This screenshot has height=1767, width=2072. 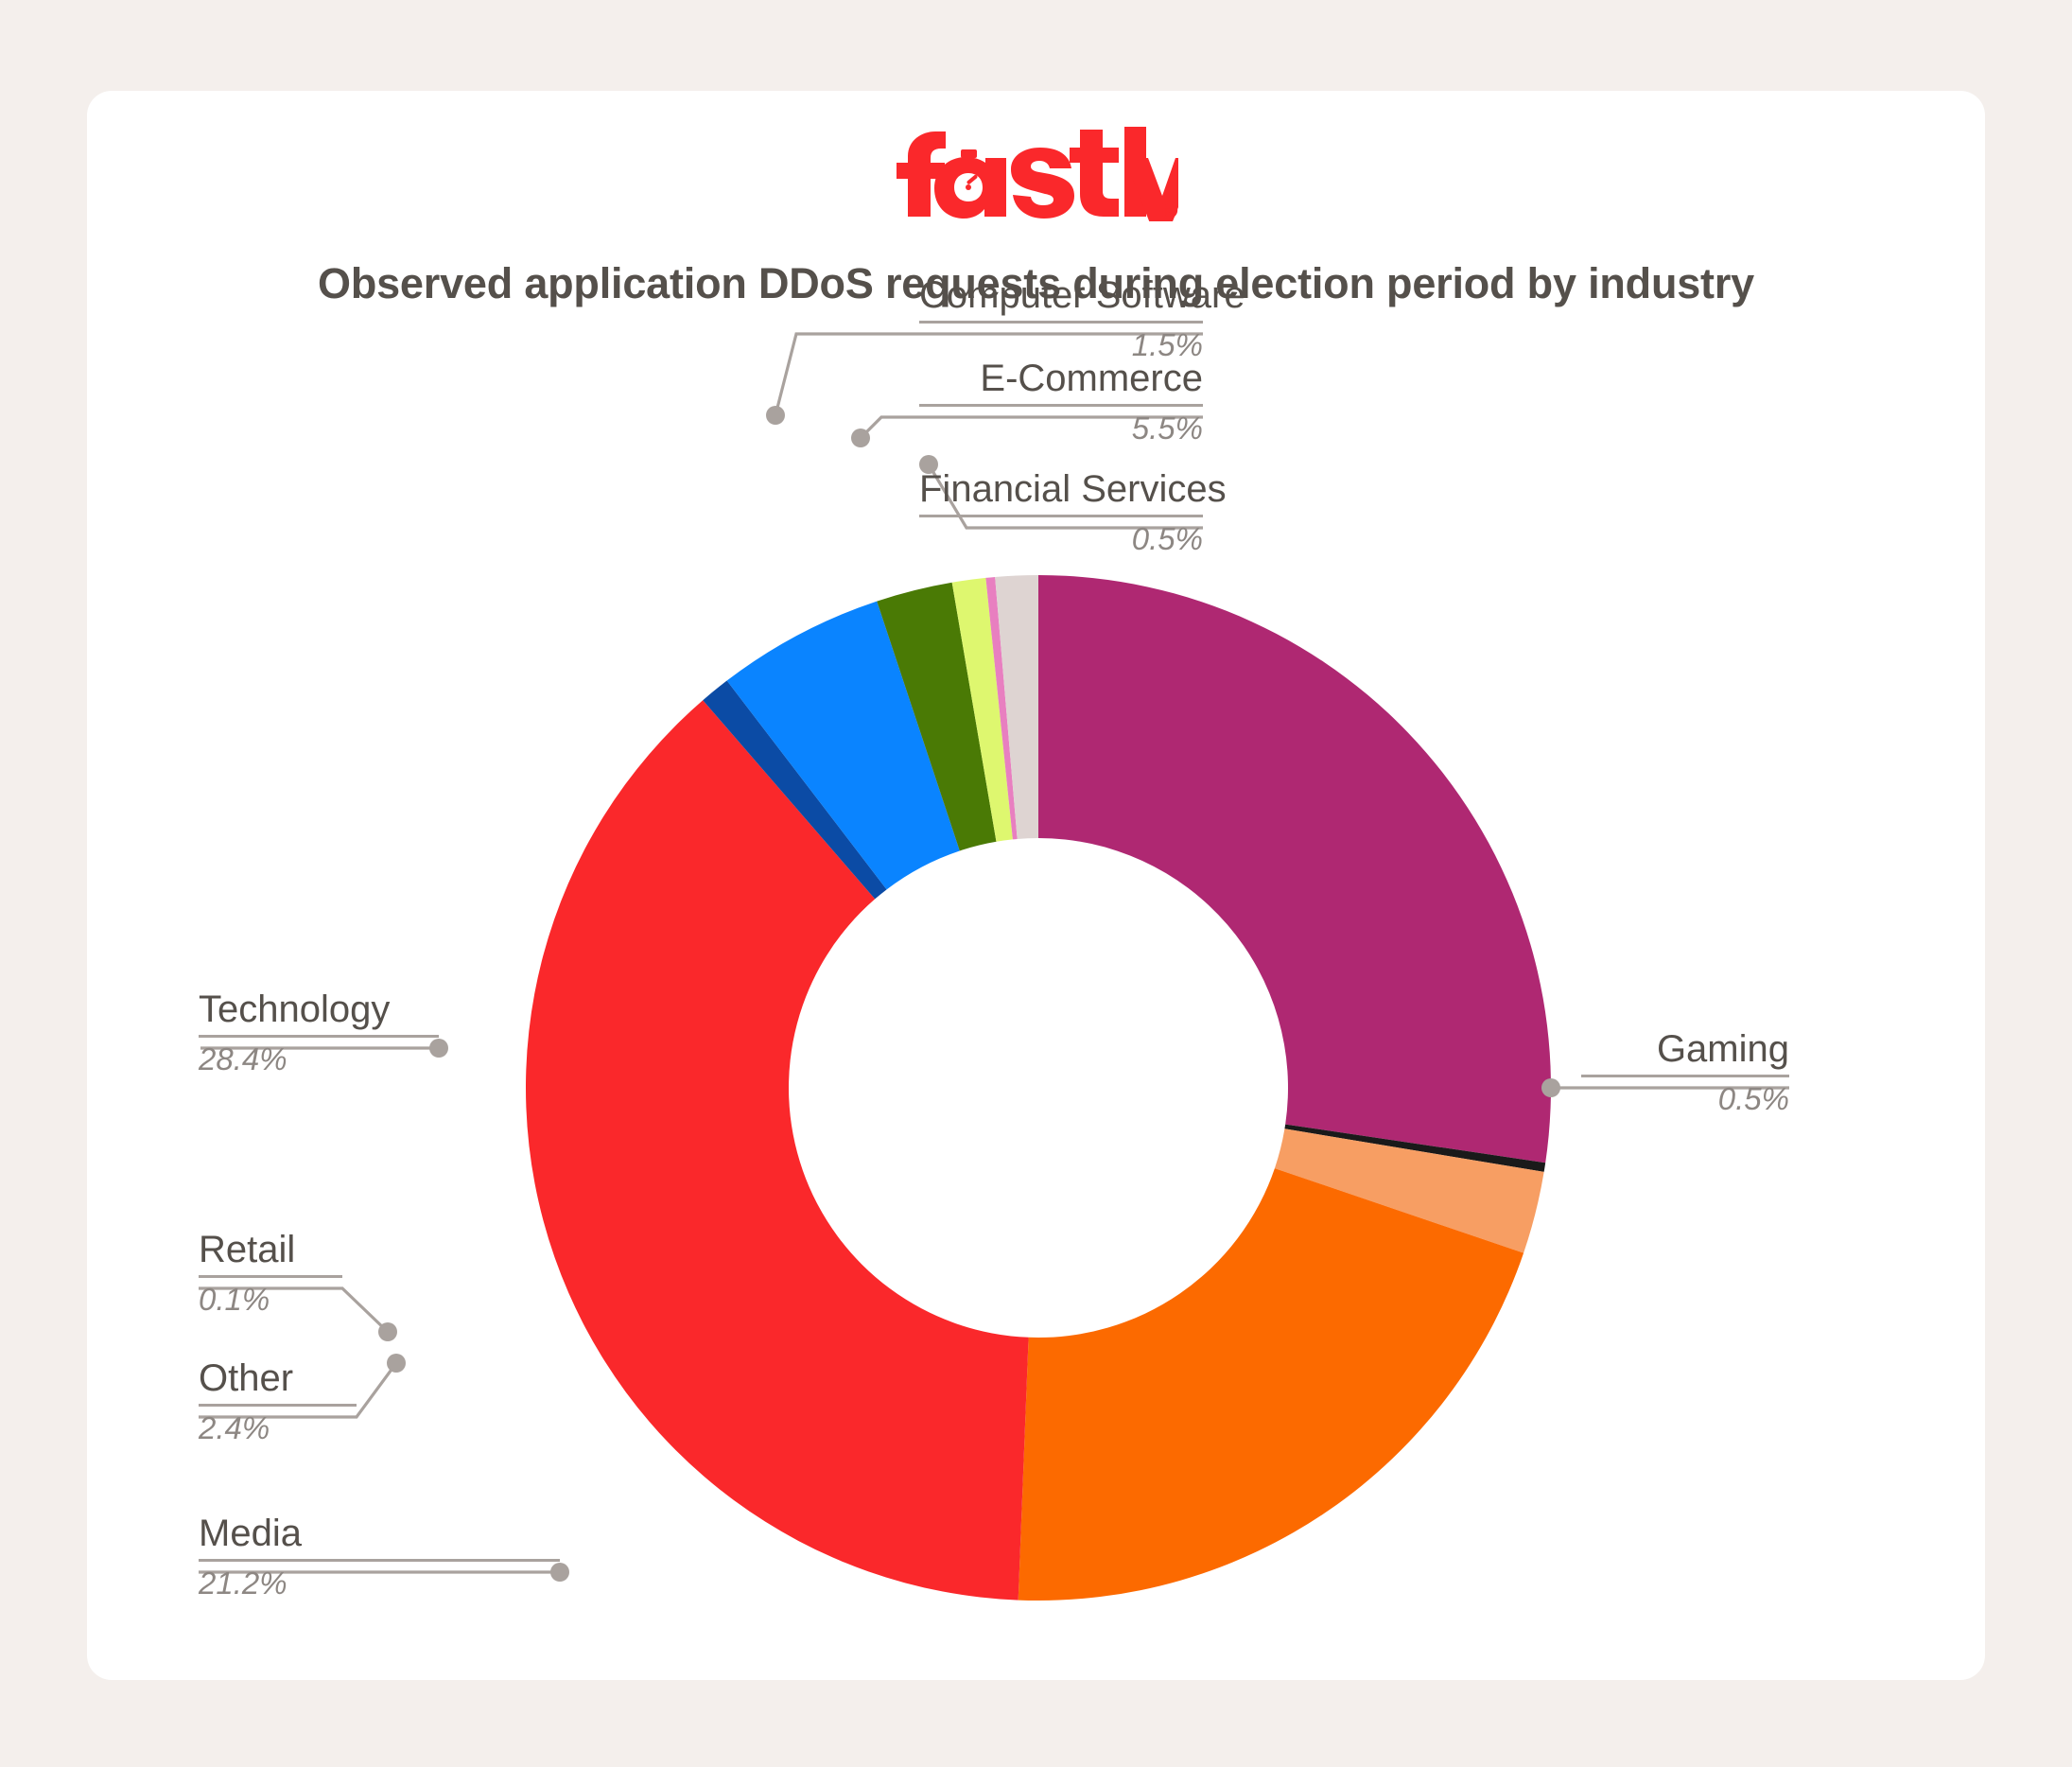 What do you see at coordinates (1061, 516) in the screenshot?
I see `callout-rule-financial-services` at bounding box center [1061, 516].